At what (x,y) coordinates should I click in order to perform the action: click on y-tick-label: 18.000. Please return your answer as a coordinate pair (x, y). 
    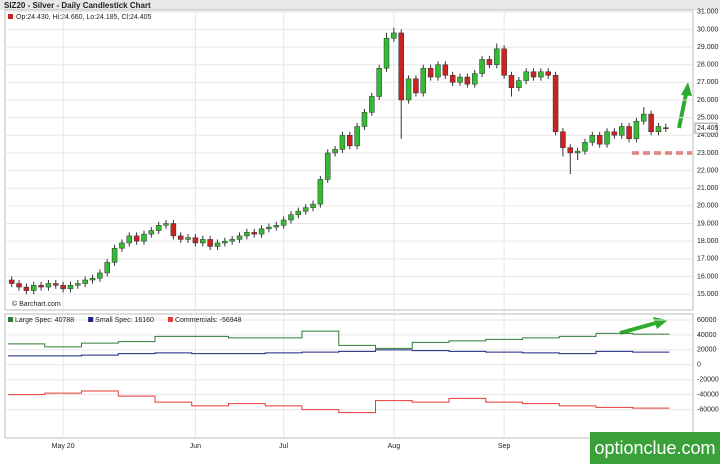
    Looking at the image, I should click on (708, 241).